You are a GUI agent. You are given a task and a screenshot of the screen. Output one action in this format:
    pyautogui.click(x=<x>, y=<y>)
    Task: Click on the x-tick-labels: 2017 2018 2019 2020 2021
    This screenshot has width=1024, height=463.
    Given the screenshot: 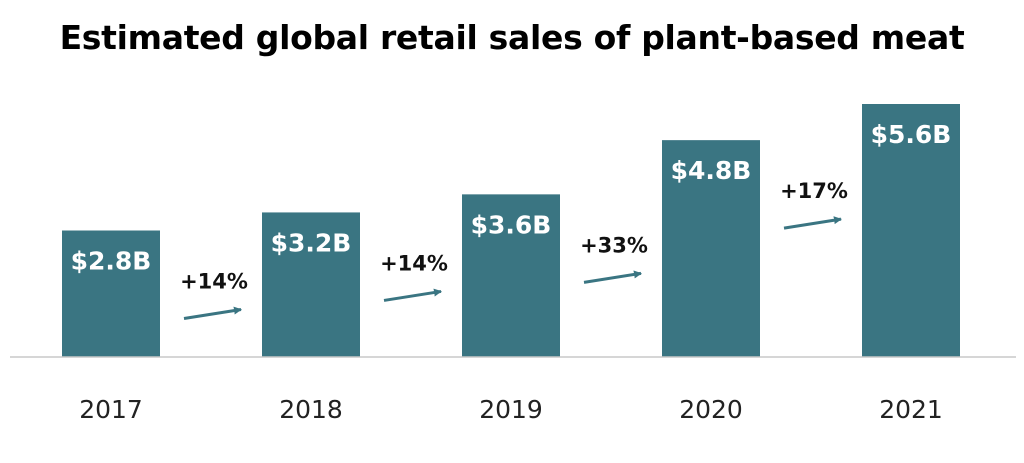 What is the action you would take?
    pyautogui.click(x=511, y=409)
    